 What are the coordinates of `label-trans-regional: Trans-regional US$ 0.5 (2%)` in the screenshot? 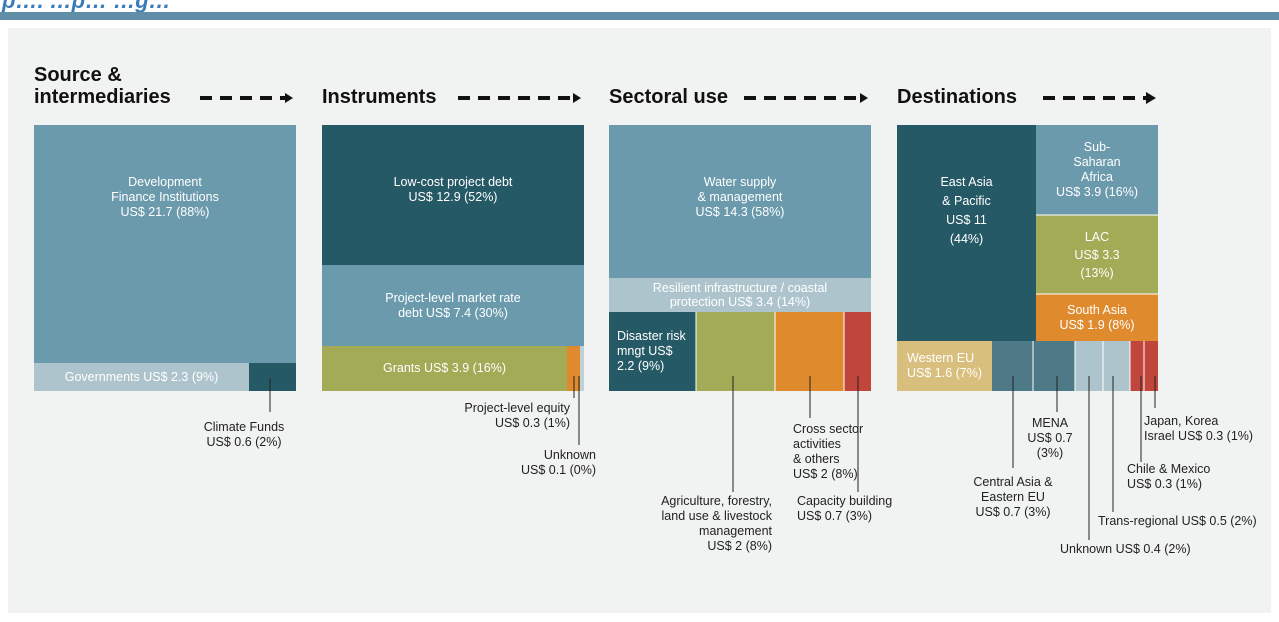 It's located at (1177, 521).